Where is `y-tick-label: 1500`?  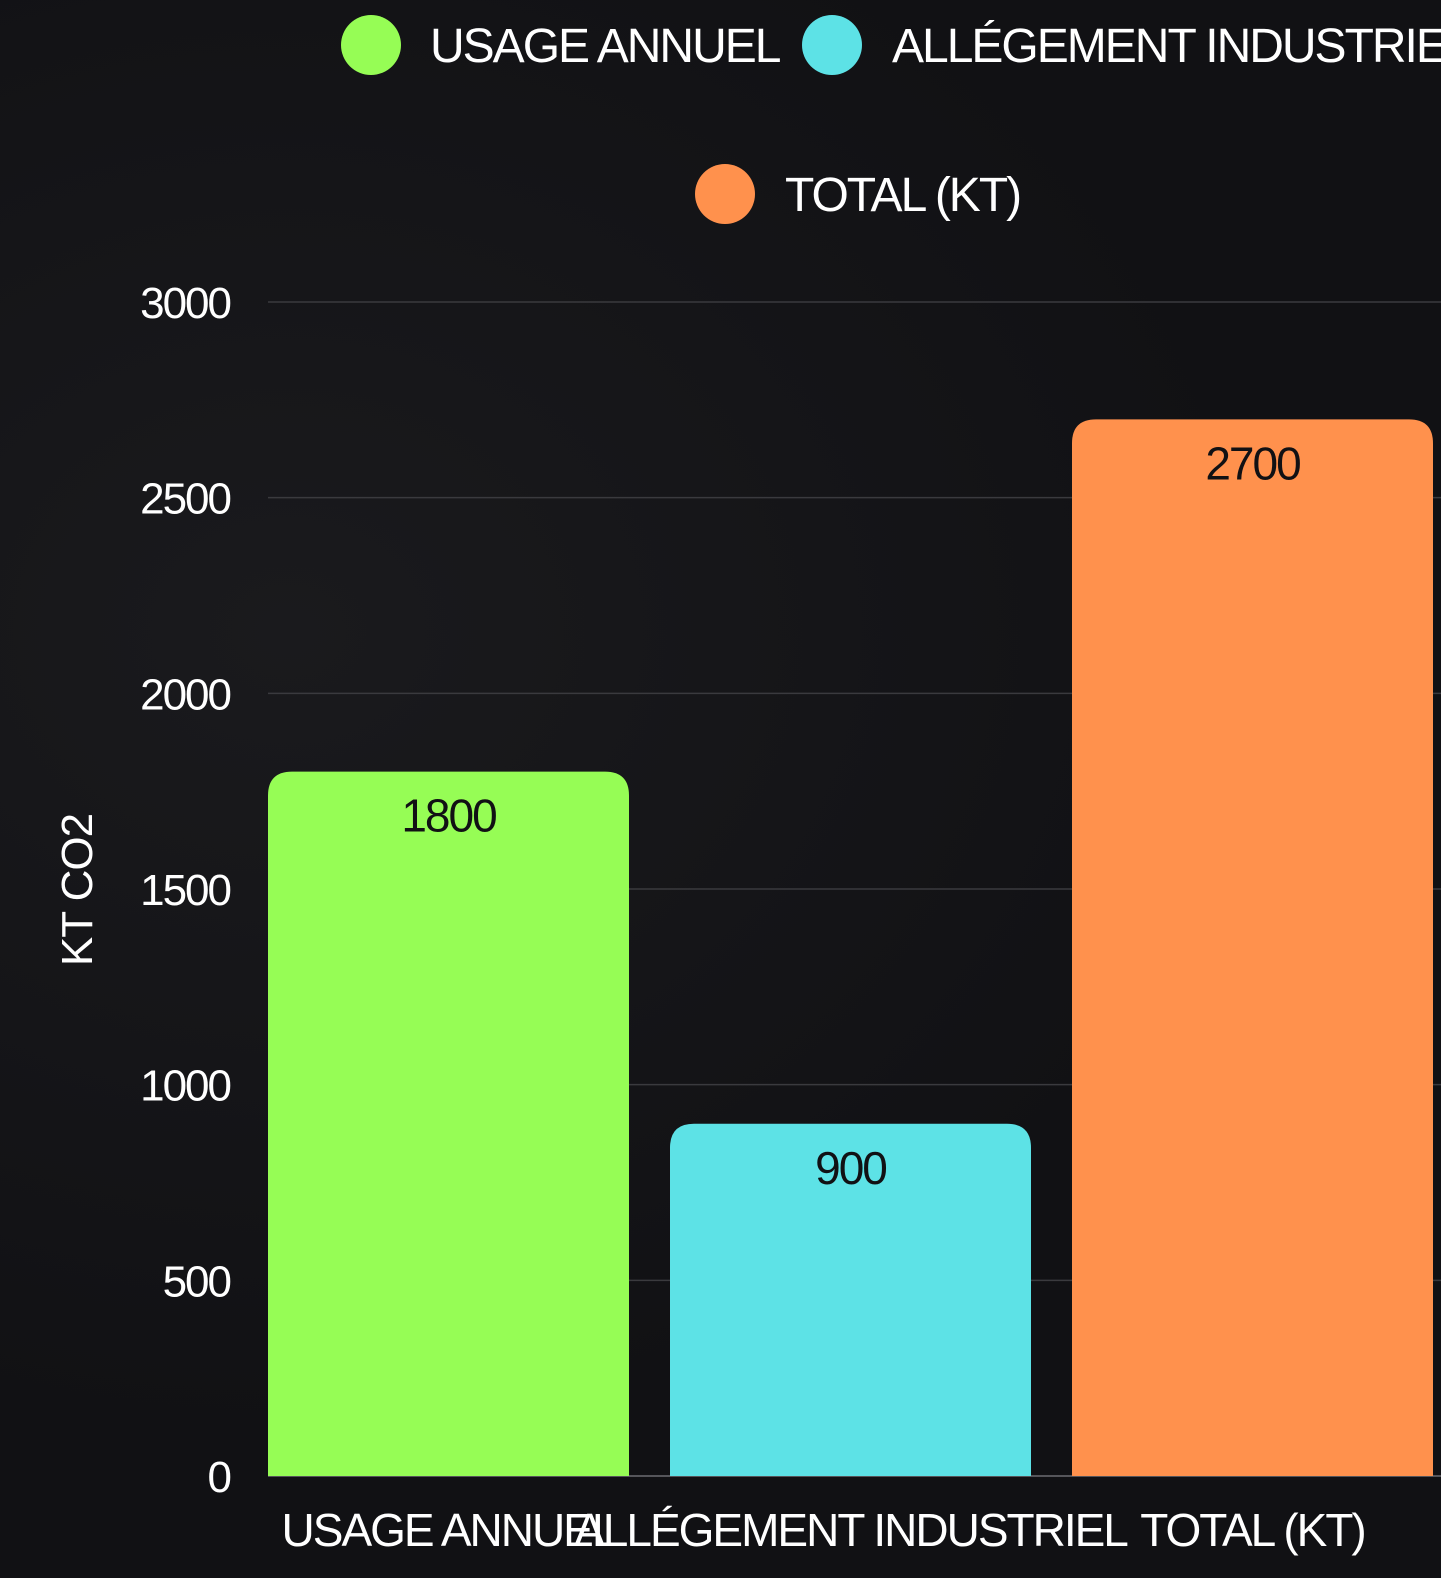 y-tick-label: 1500 is located at coordinates (185, 890).